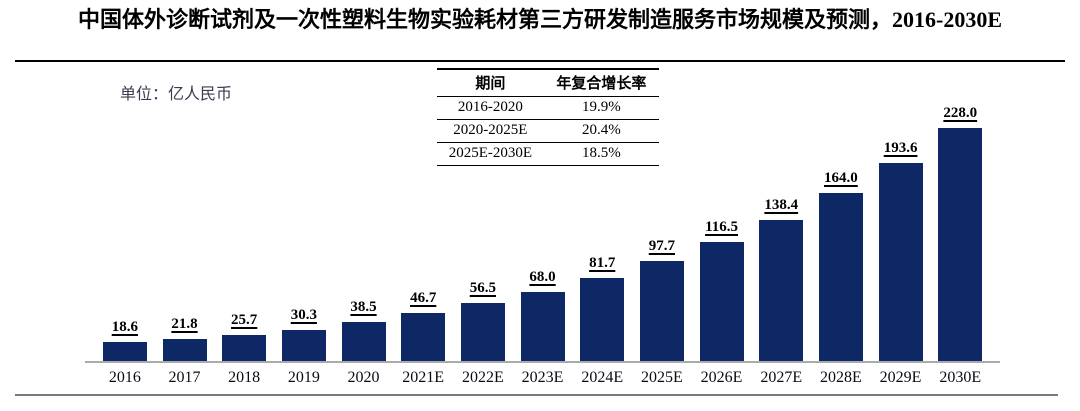 The width and height of the screenshot is (1080, 411). I want to click on cagr-period-cell: 2025E-2030E, so click(490, 154).